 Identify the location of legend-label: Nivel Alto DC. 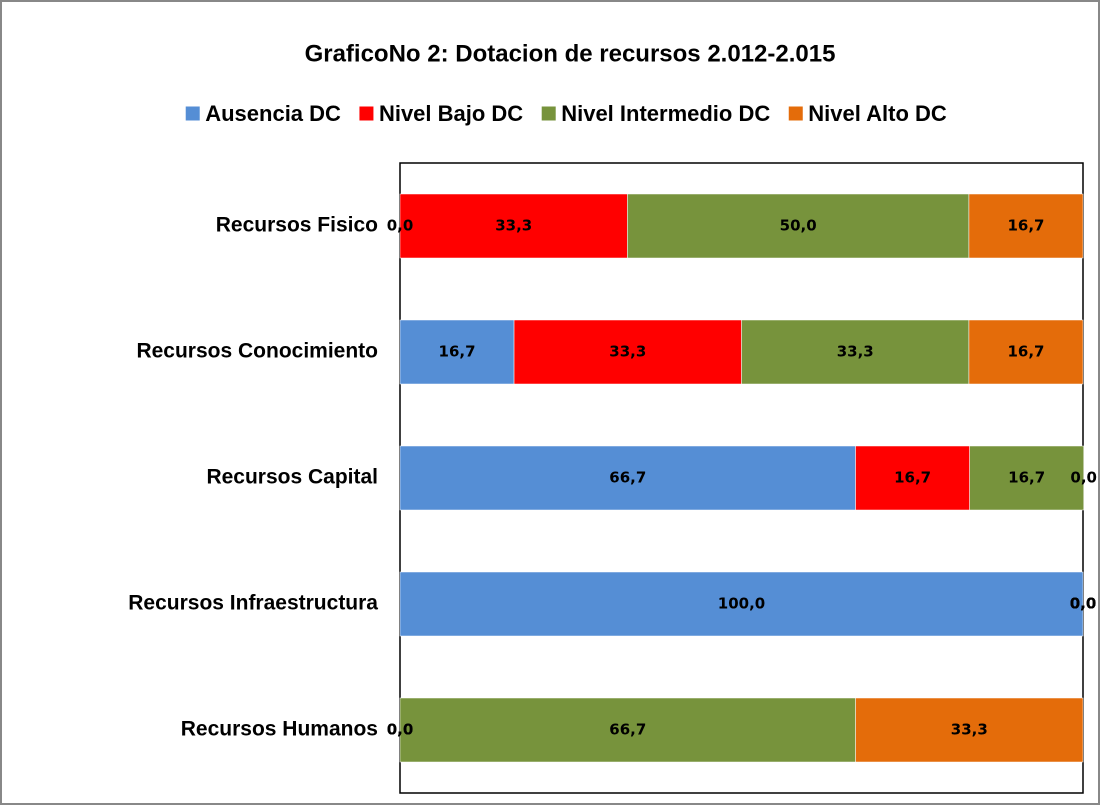
(877, 113).